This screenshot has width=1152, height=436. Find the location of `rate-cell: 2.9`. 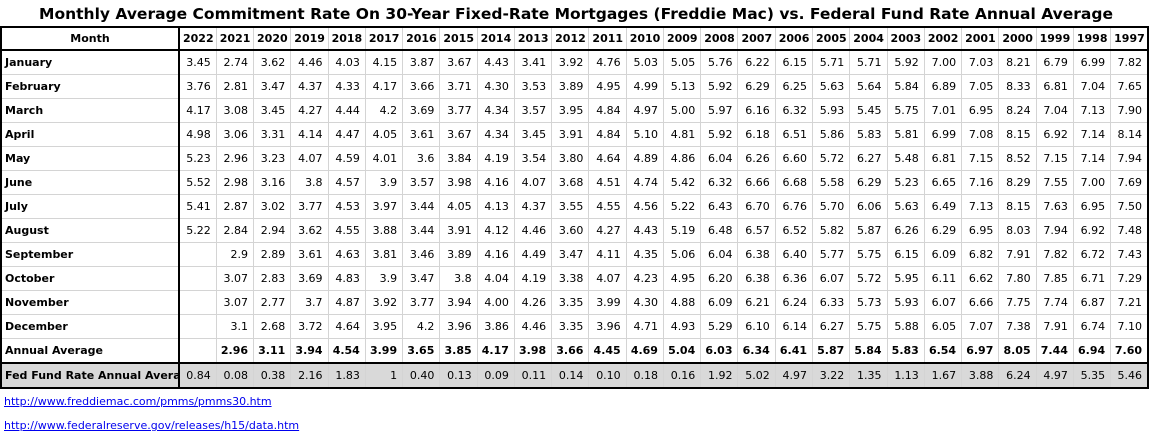

rate-cell: 2.9 is located at coordinates (235, 254).